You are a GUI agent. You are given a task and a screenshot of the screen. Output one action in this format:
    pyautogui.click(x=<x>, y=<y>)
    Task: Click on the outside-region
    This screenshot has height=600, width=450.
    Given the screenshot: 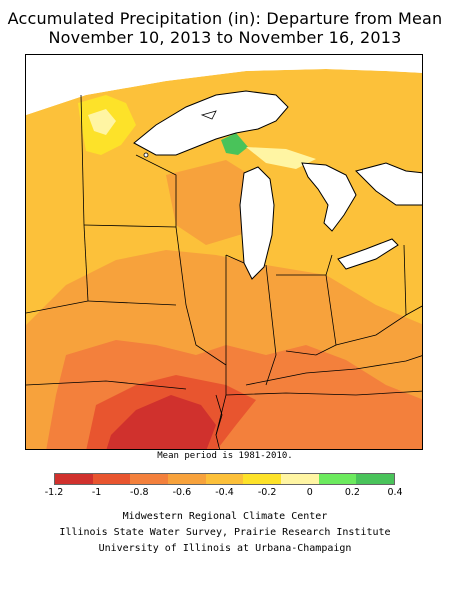 What is the action you would take?
    pyautogui.click(x=224, y=85)
    